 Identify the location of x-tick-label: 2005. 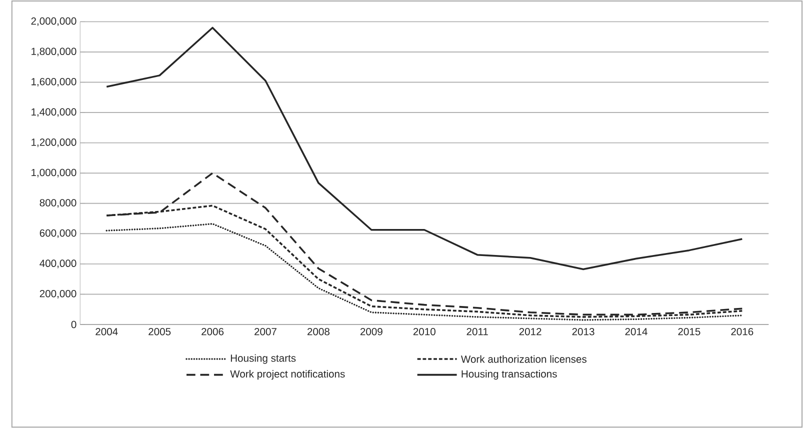
(159, 332).